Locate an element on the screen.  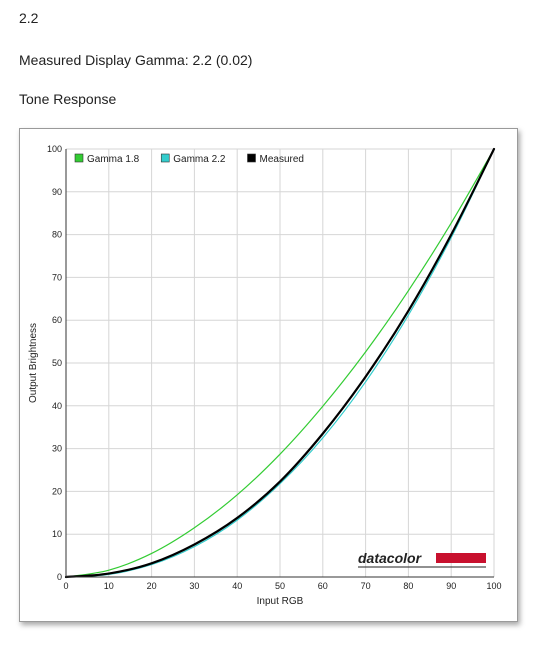
legend-label-measured: Measured is located at coordinates (282, 159).